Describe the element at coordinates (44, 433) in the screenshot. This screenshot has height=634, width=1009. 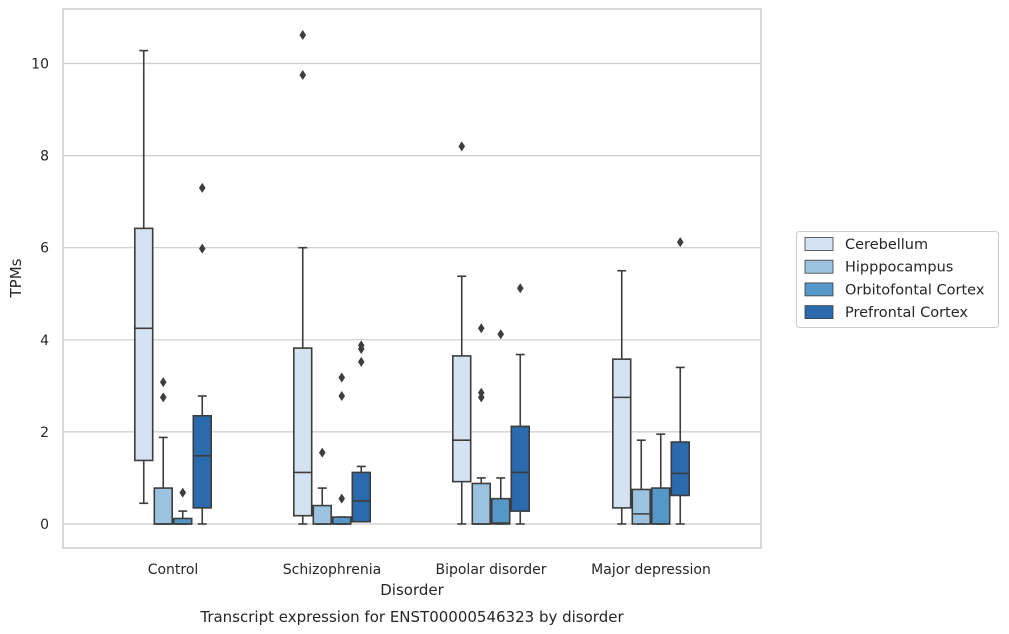
I see `y-tick-label: 2` at that location.